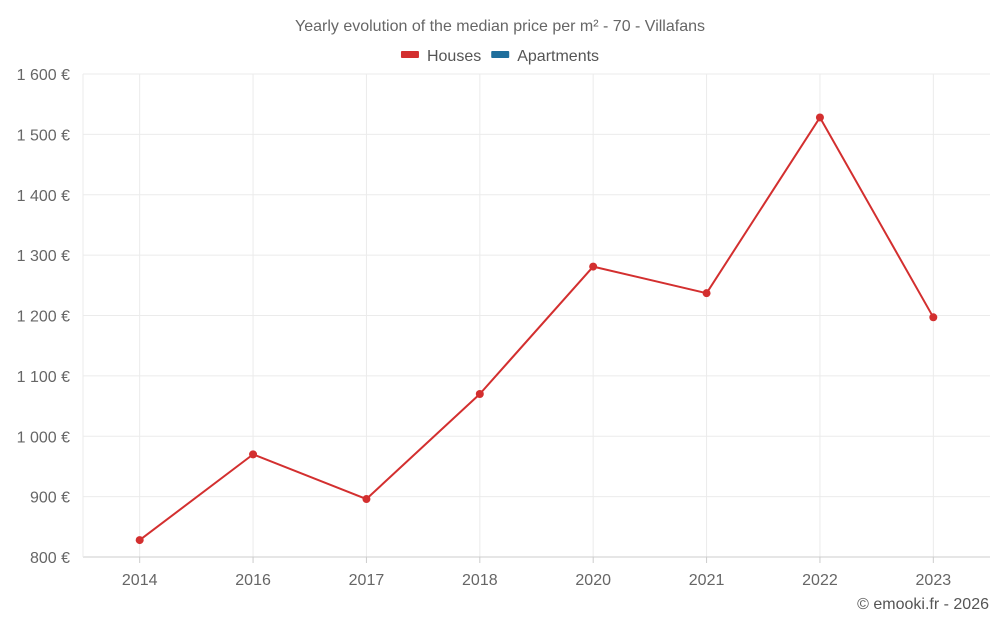 This screenshot has width=1000, height=625. What do you see at coordinates (43, 75) in the screenshot?
I see `y-tick-label: 1 600 €` at bounding box center [43, 75].